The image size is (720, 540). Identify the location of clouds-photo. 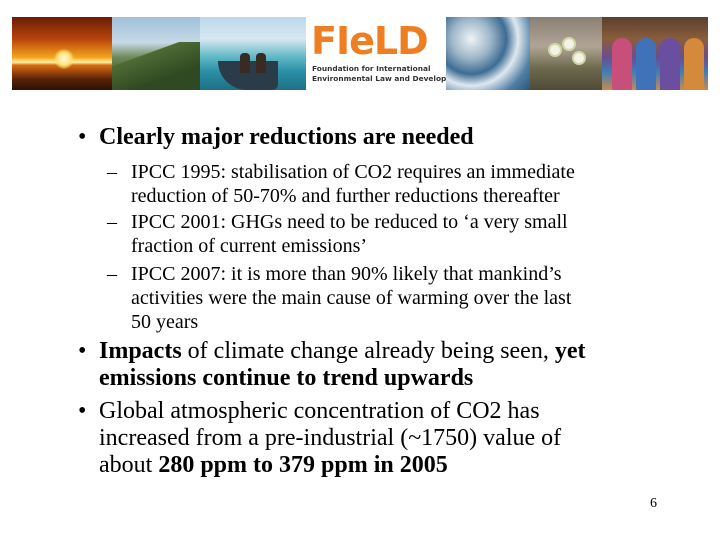
(488, 53).